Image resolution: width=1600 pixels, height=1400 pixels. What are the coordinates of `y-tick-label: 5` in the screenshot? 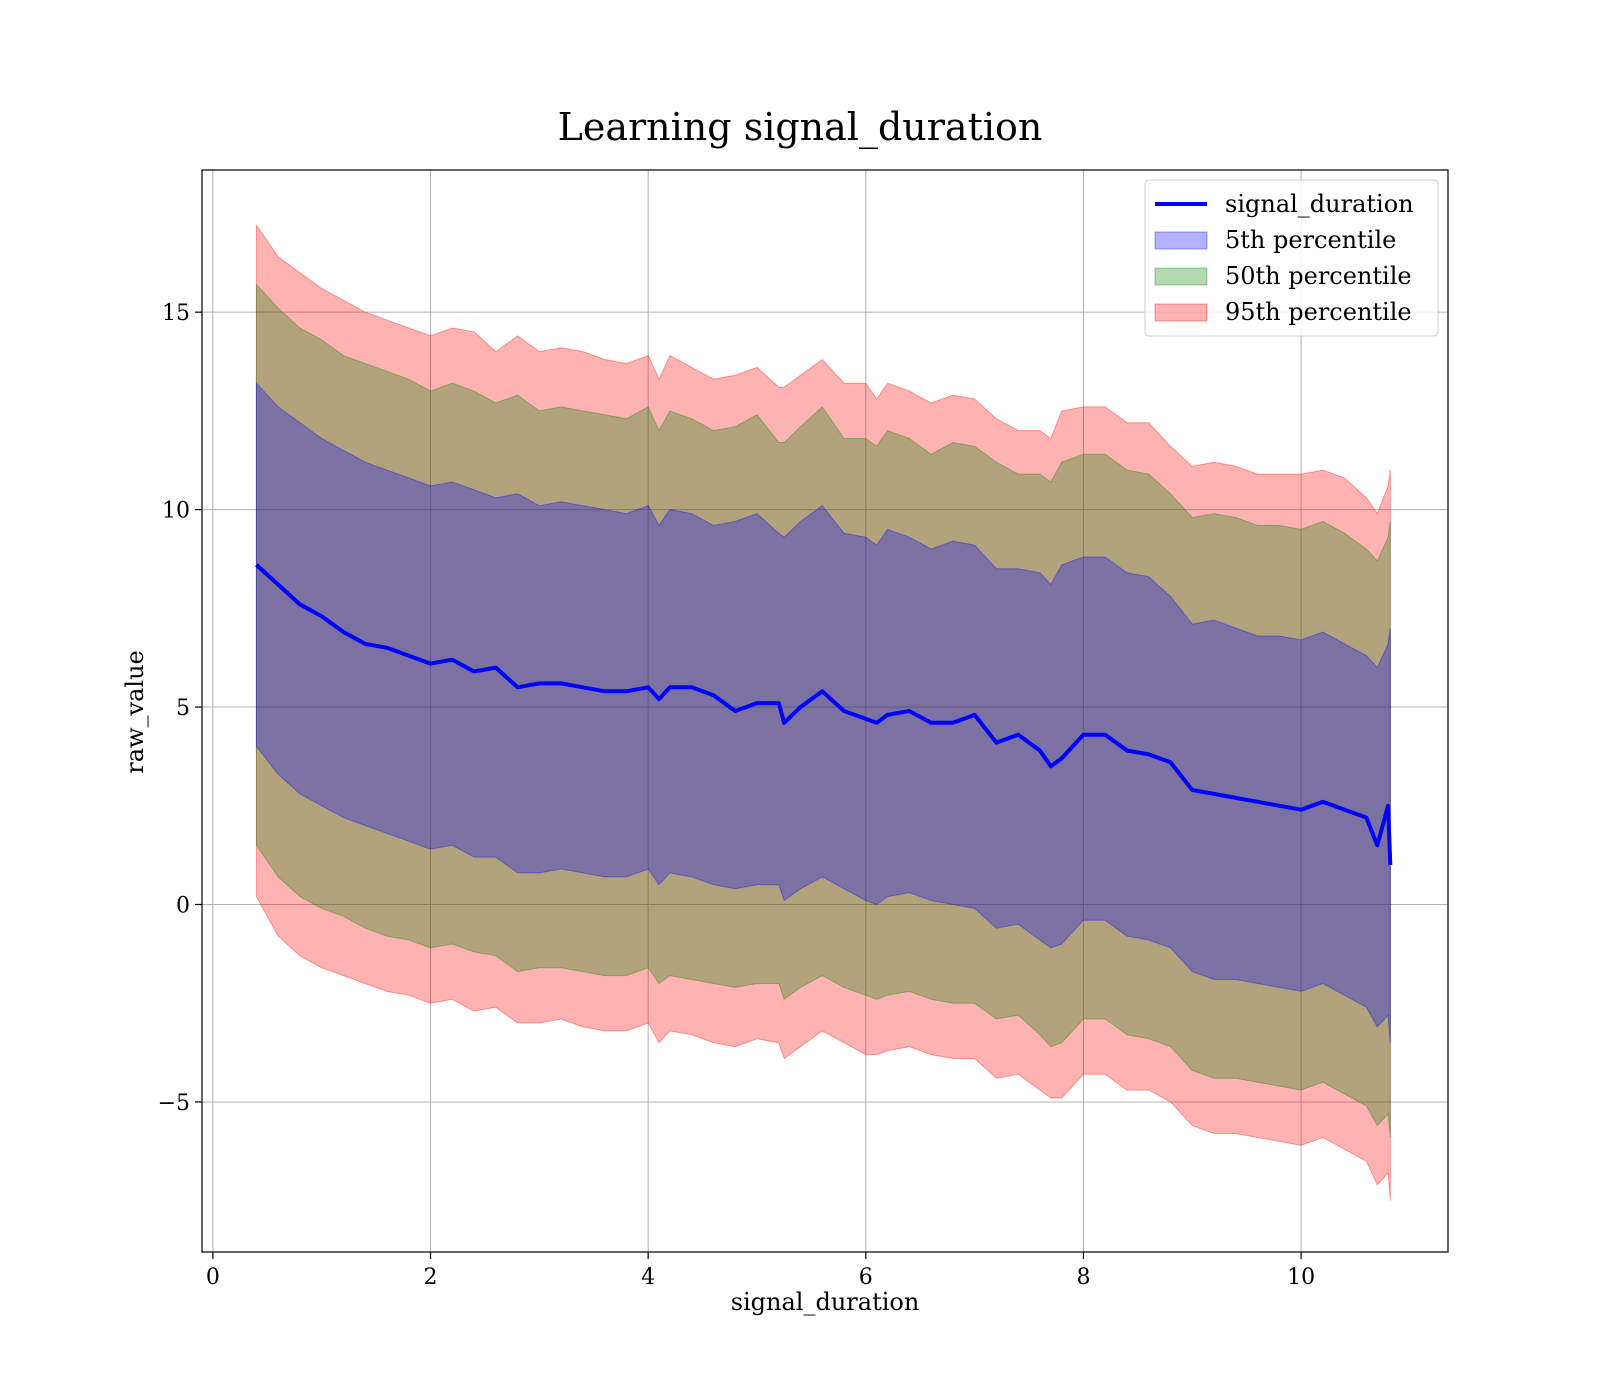 It's located at (183, 708).